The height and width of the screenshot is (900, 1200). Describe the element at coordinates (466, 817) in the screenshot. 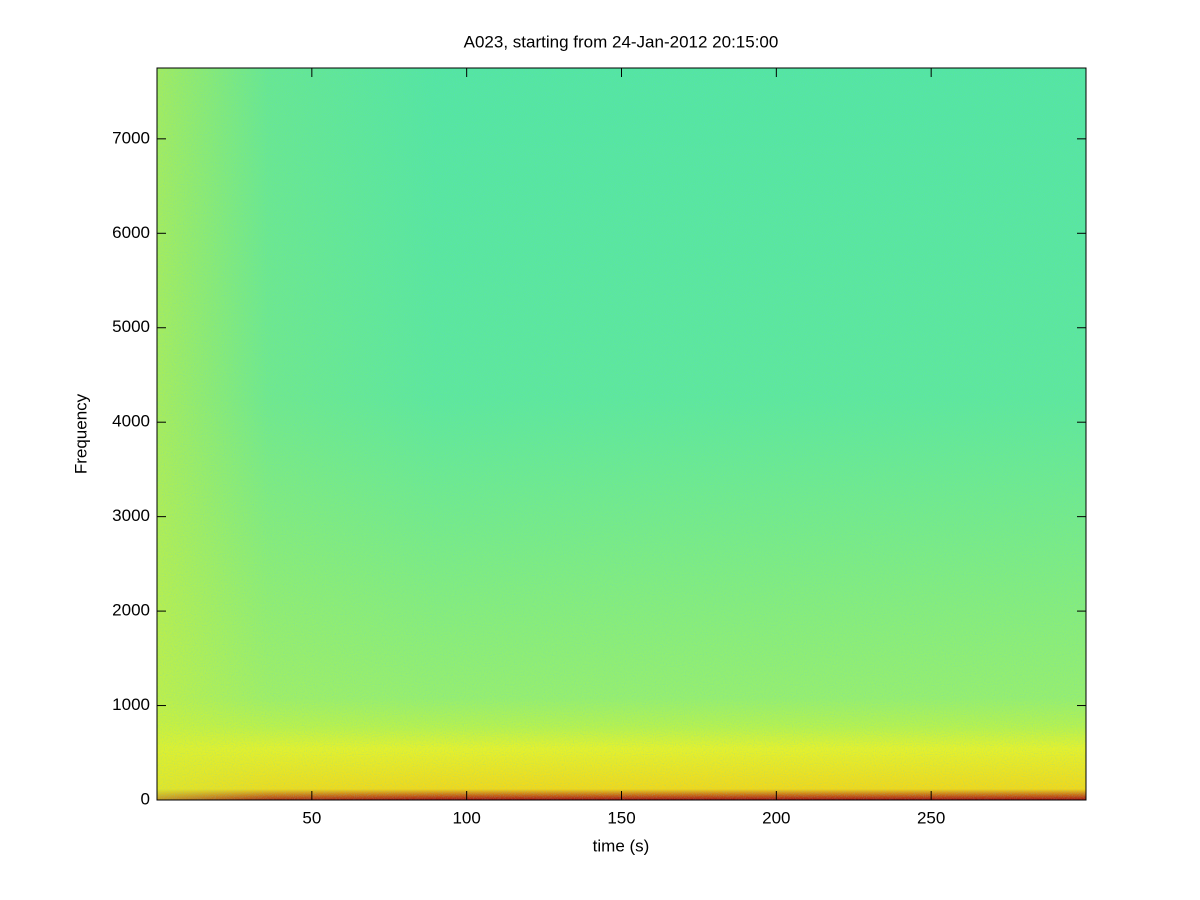

I see `x-tick-label: 100` at that location.